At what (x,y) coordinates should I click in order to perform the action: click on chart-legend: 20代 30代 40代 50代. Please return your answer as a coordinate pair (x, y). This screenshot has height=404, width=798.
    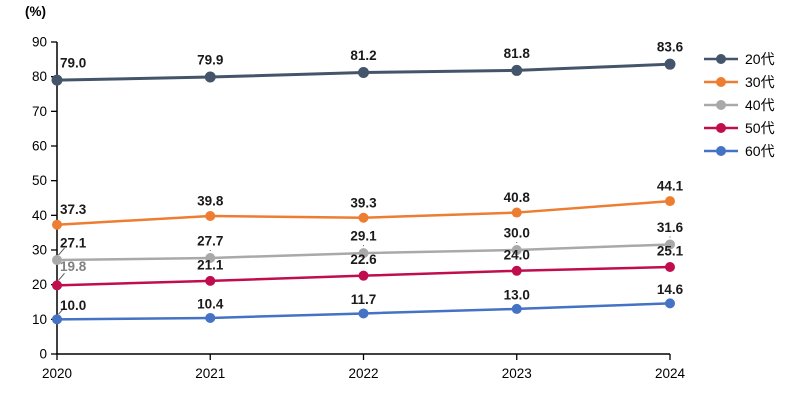
    Looking at the image, I should click on (739, 104).